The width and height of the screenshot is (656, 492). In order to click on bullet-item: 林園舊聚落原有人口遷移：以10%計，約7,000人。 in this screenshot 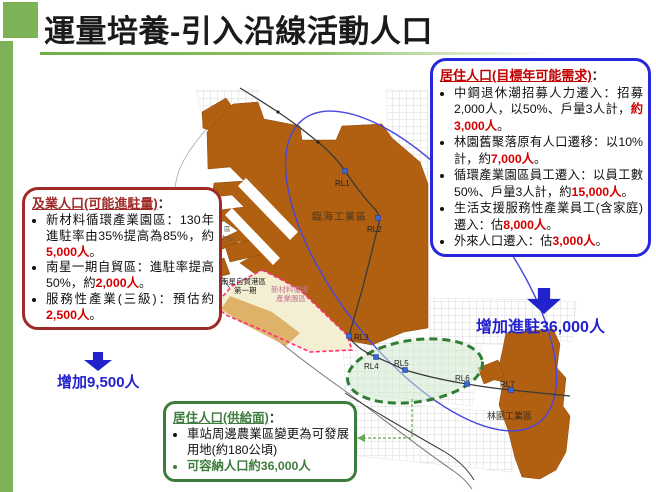, I will do `click(548, 150)`.